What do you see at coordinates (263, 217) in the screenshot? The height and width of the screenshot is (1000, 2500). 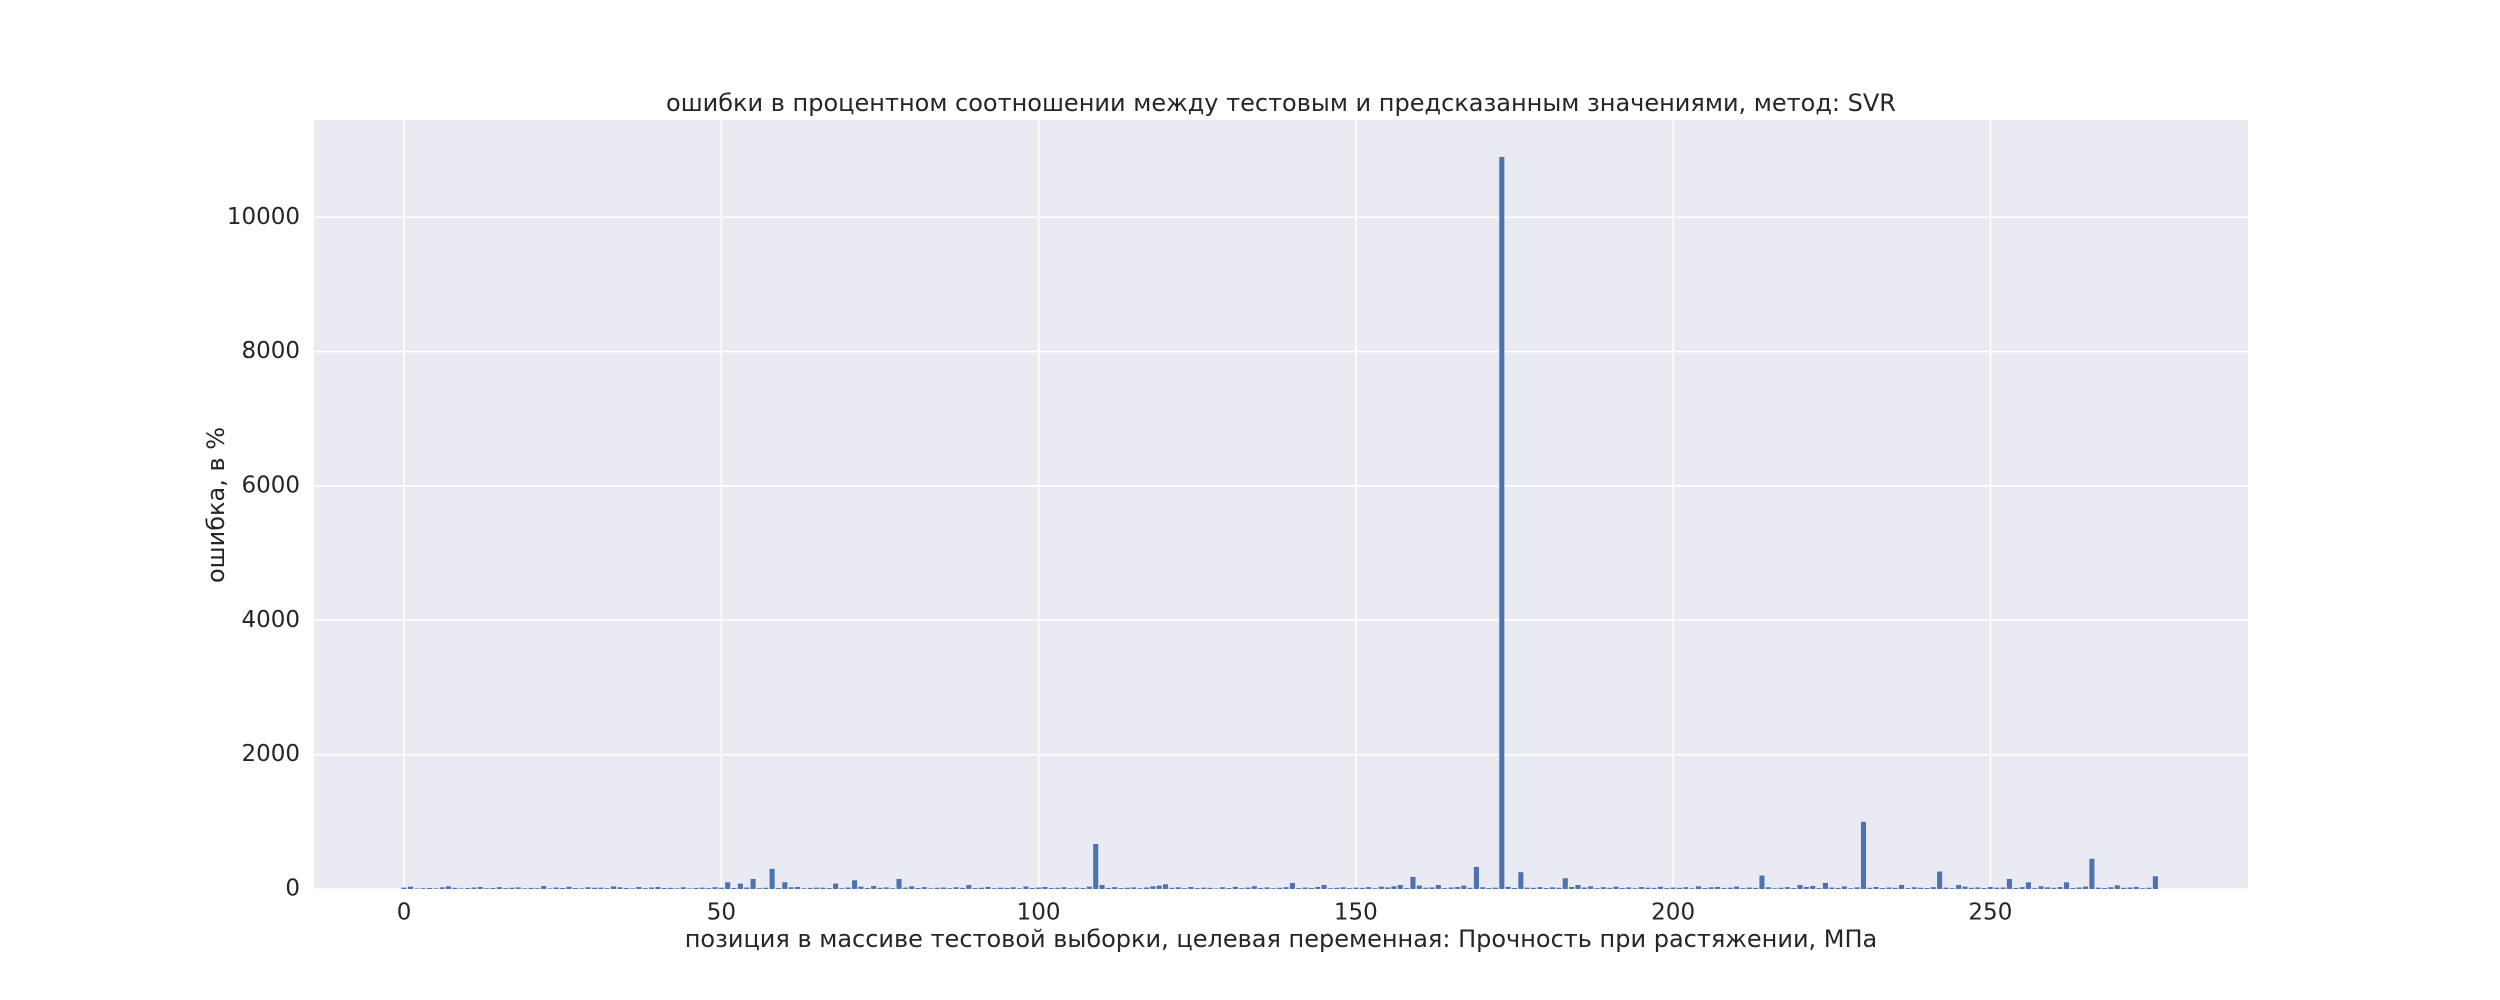 I see `y-tick-label: 10000` at bounding box center [263, 217].